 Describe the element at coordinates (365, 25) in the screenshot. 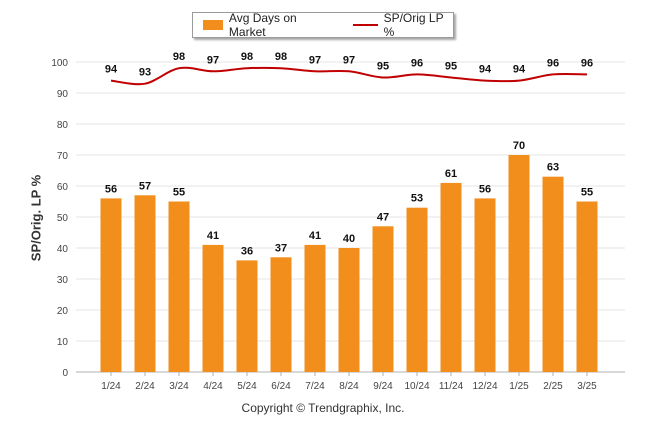

I see `legend-line-swatch` at that location.